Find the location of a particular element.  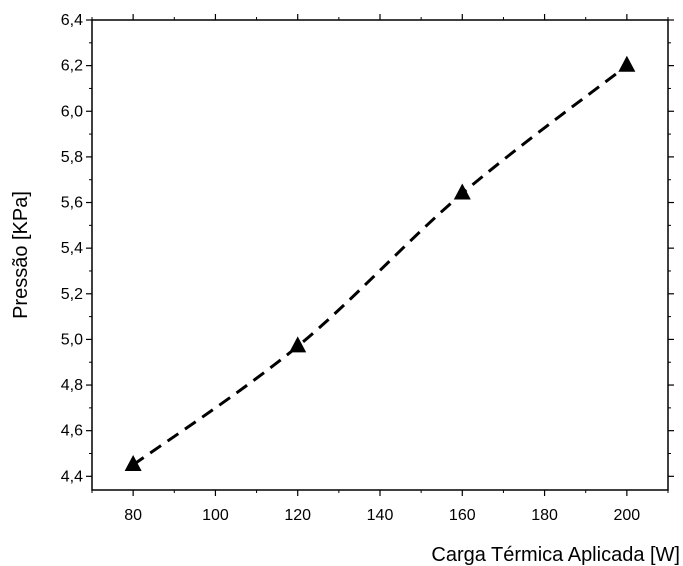

y-tick-label: 4,6 is located at coordinates (72, 431).